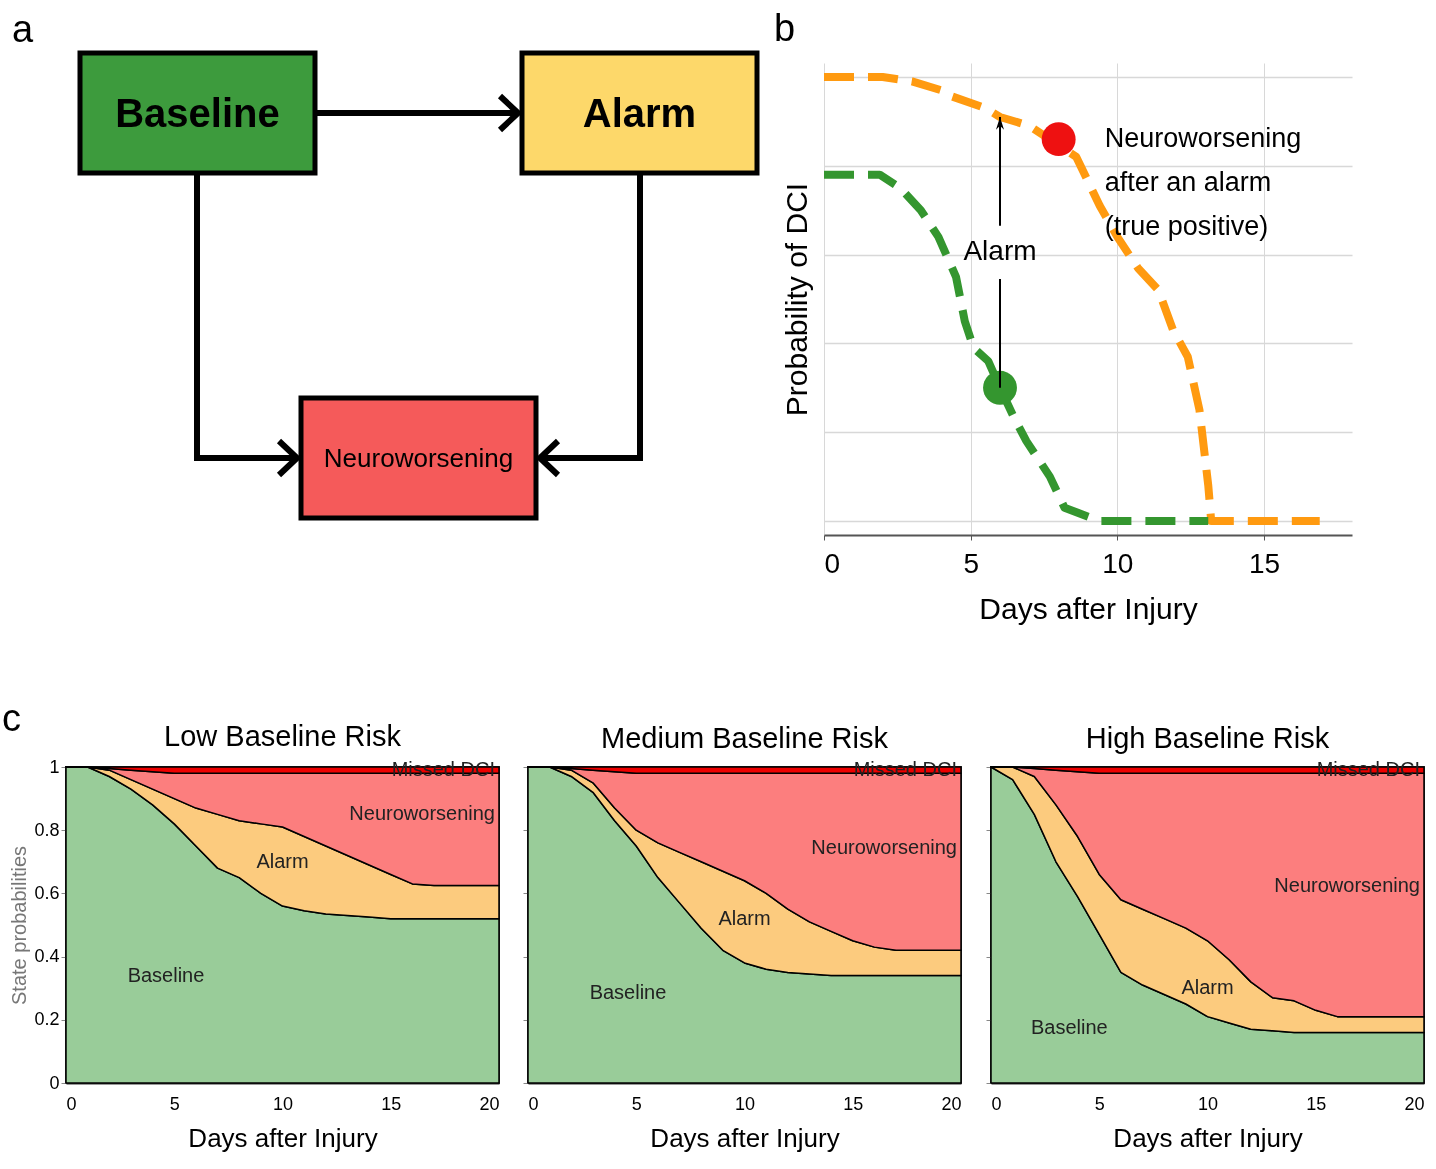  Describe the element at coordinates (745, 738) in the screenshot. I see `chart-title: Medium Baseline Risk` at that location.